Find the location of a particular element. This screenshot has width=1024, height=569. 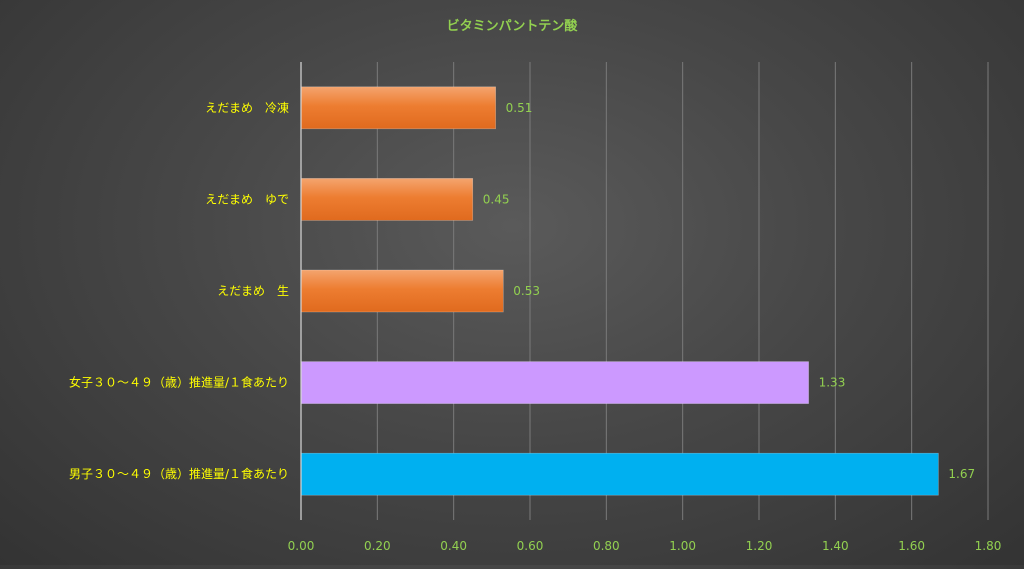

x-tick-label: 0.40 is located at coordinates (453, 546).